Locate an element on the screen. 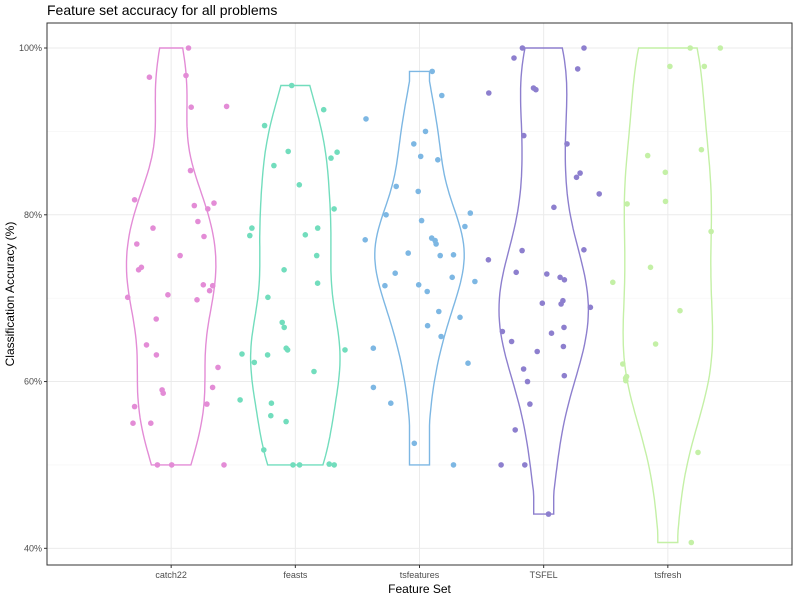 The height and width of the screenshot is (600, 800). y-tick-label: 40% is located at coordinates (33, 548).